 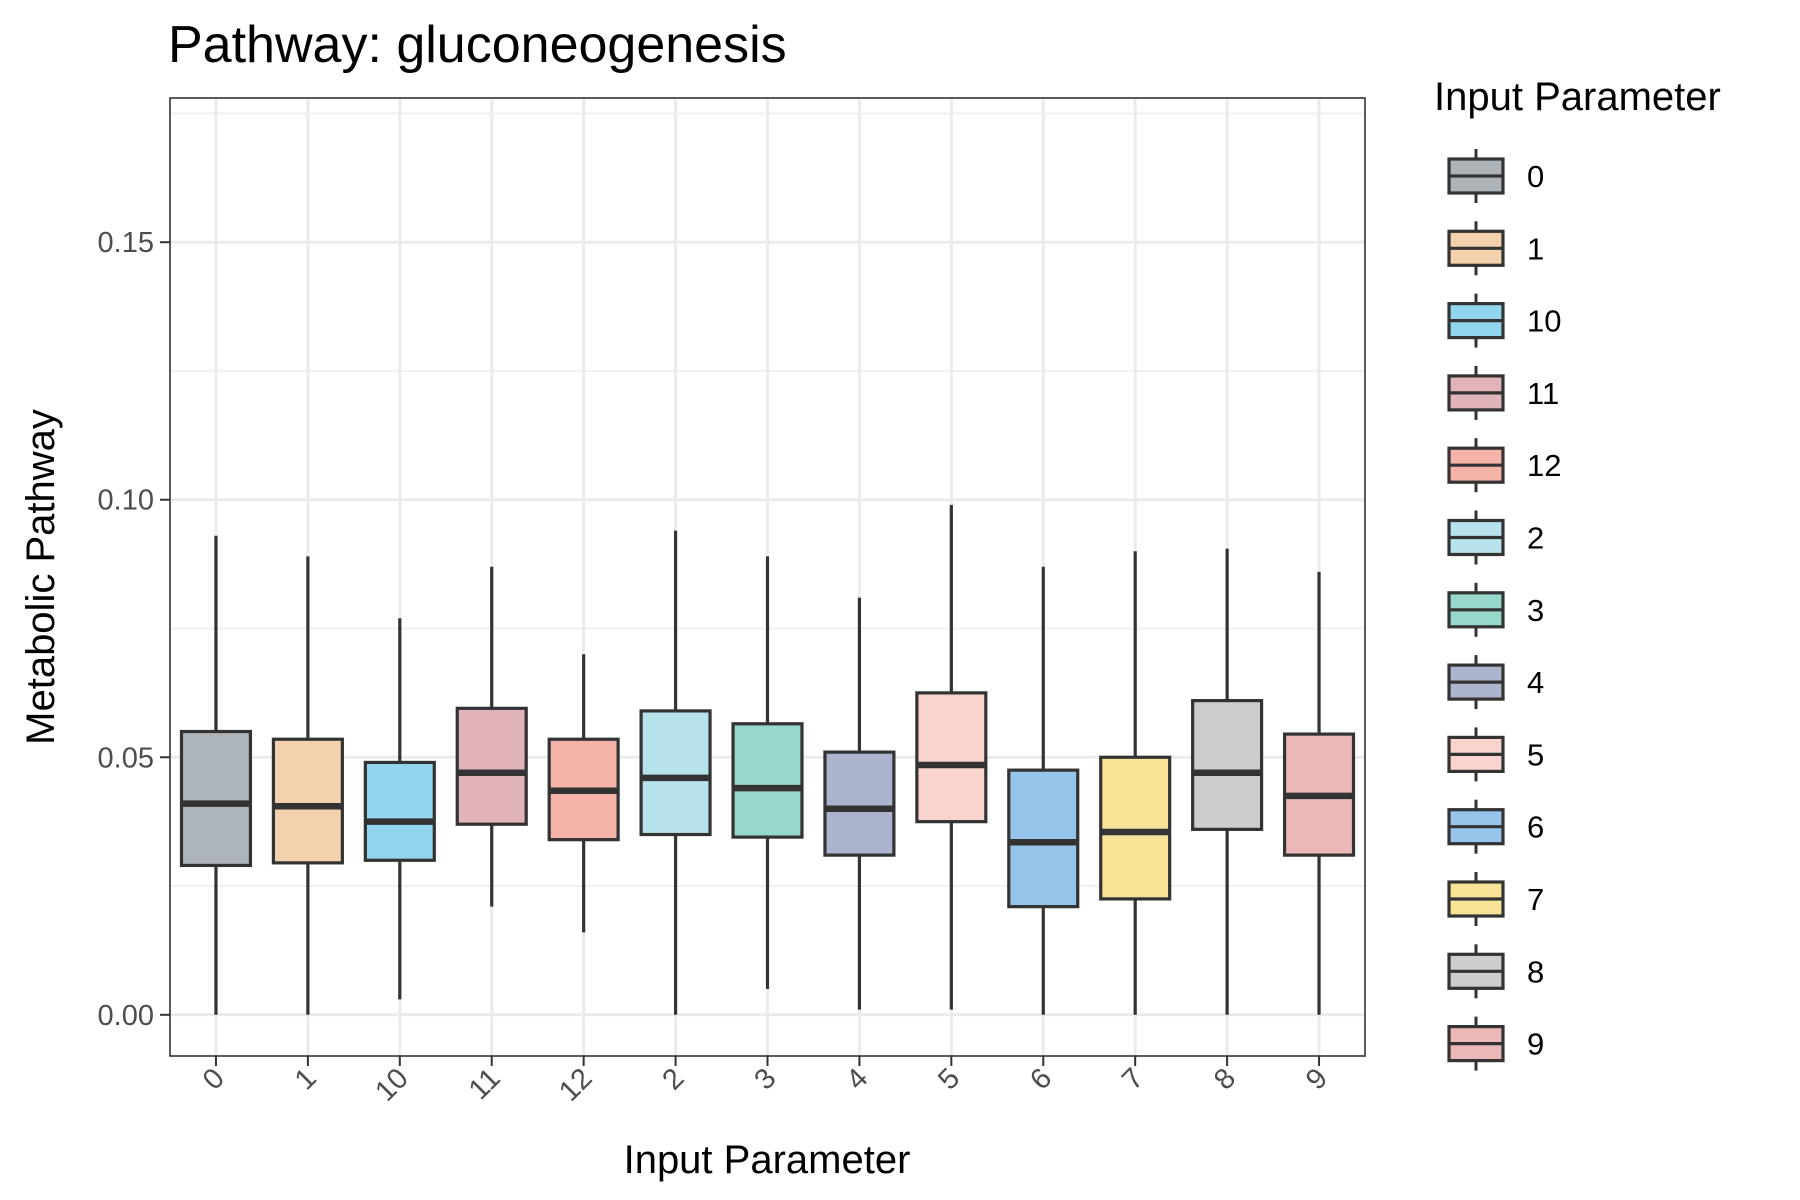 What do you see at coordinates (1495, 826) in the screenshot?
I see `legend-item-6: 6` at bounding box center [1495, 826].